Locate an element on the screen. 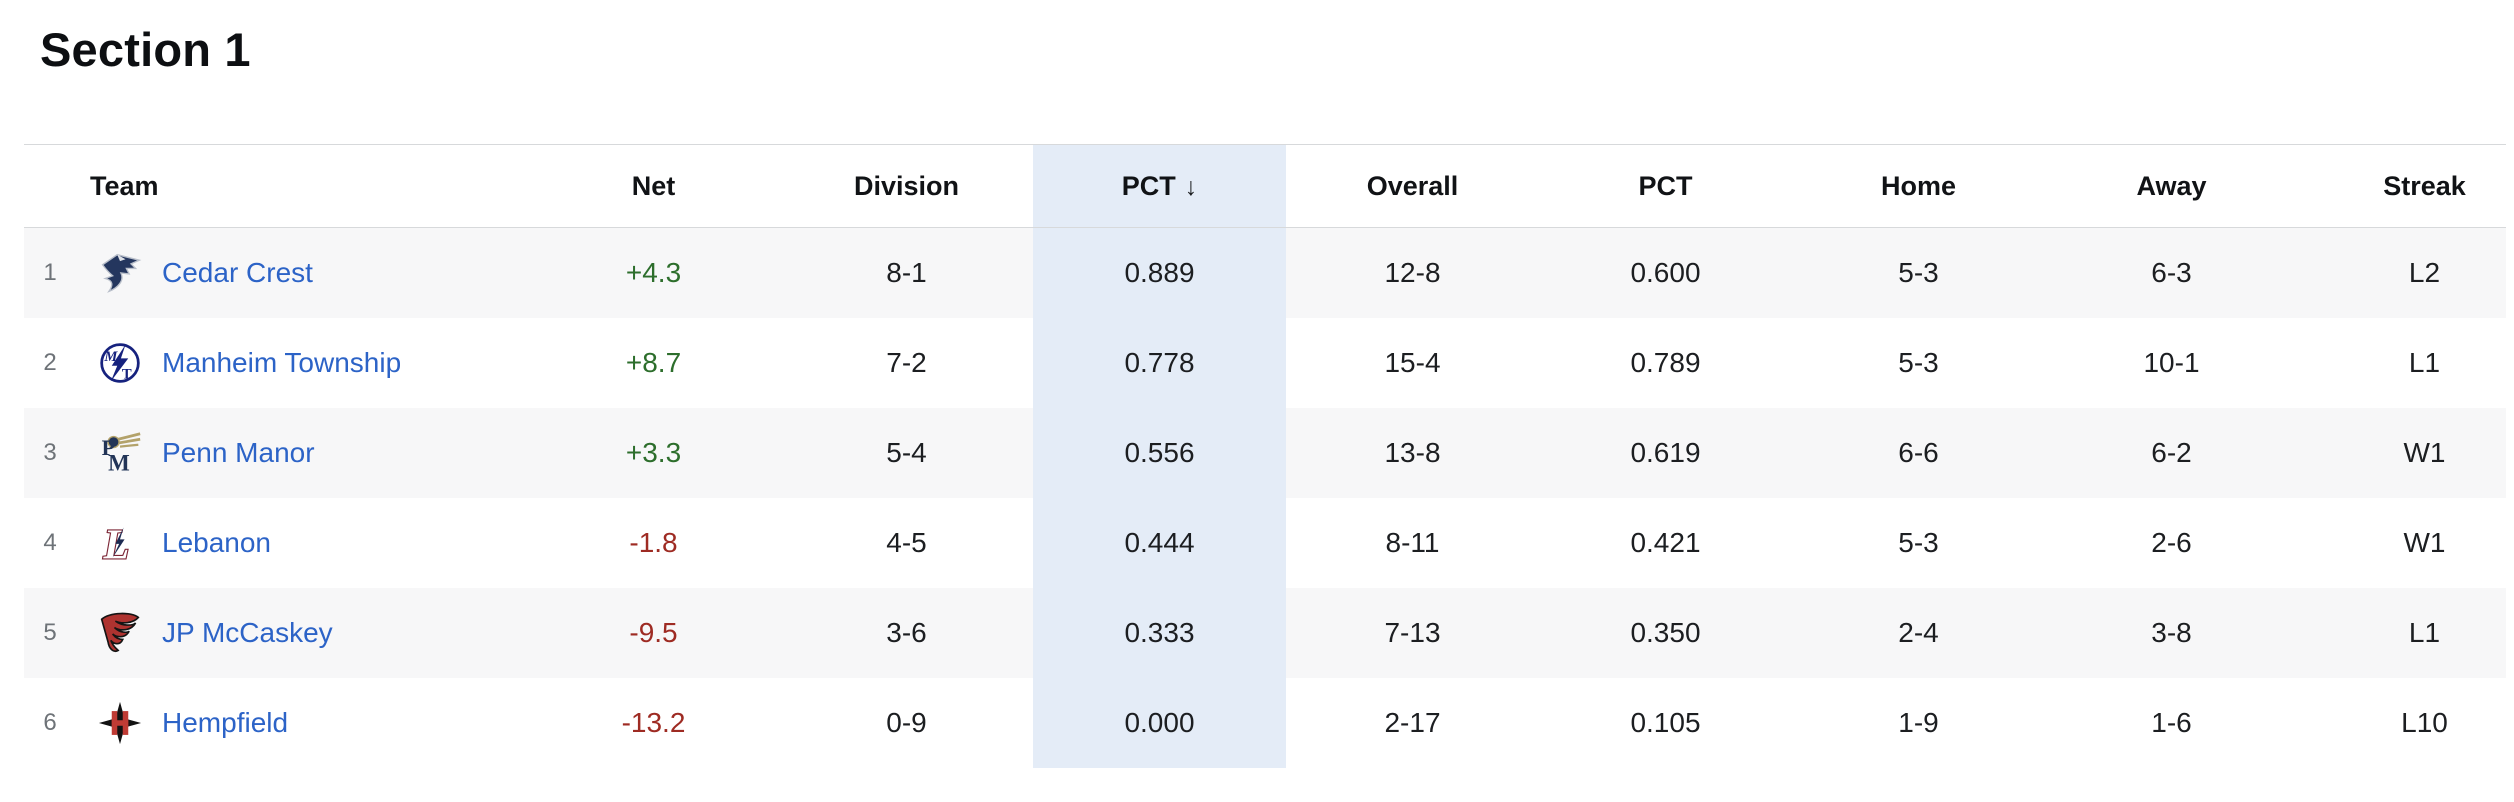 Image resolution: width=2514 pixels, height=802 pixels. column-header-home-label: Home is located at coordinates (1918, 185).